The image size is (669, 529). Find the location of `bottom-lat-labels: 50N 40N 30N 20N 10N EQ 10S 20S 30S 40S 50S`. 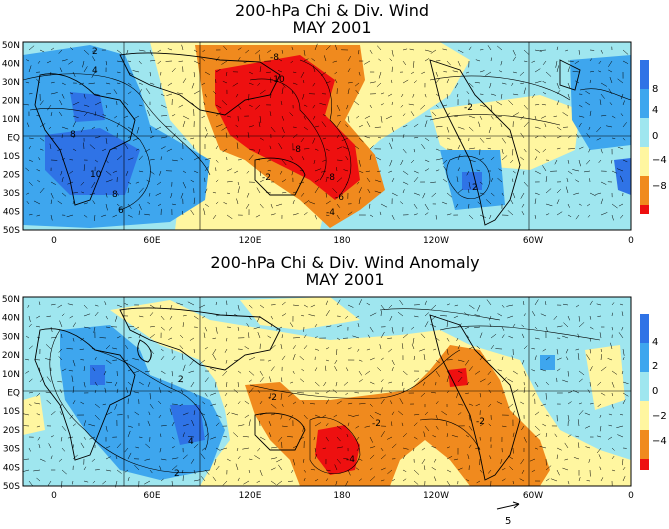

bottom-lat-labels: 50N 40N 30N 20N 10N EQ 10S 20S 30S 40S 50S is located at coordinates (11, 393).